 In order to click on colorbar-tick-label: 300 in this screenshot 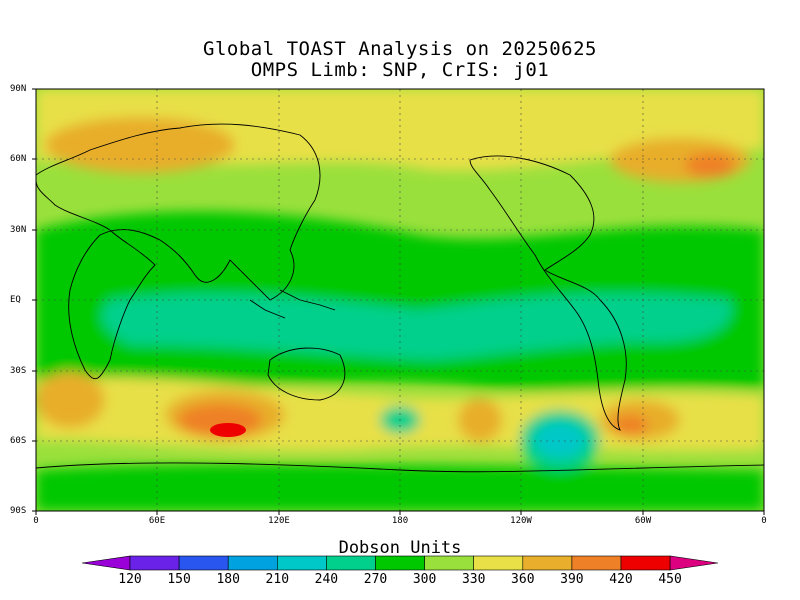, I will do `click(424, 579)`.